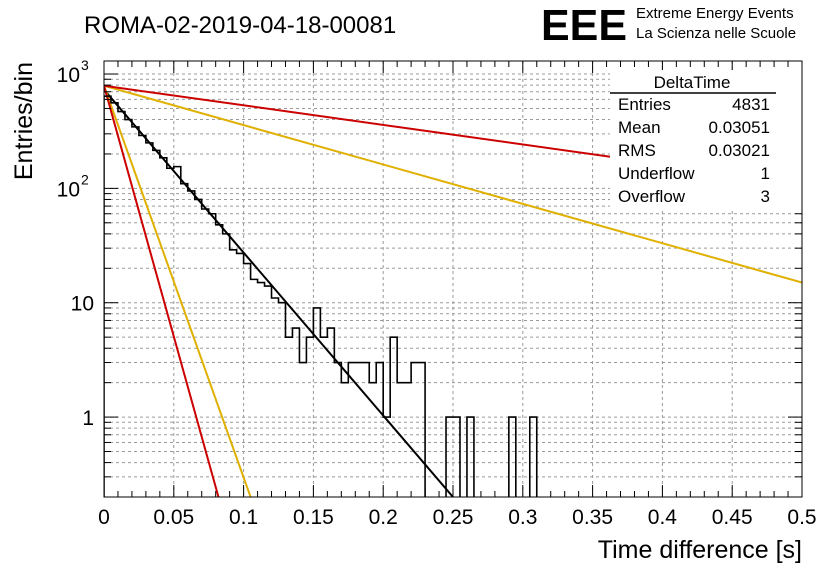 This screenshot has height=572, width=836. Describe the element at coordinates (522, 517) in the screenshot. I see `x-tick-label: 0.3` at that location.